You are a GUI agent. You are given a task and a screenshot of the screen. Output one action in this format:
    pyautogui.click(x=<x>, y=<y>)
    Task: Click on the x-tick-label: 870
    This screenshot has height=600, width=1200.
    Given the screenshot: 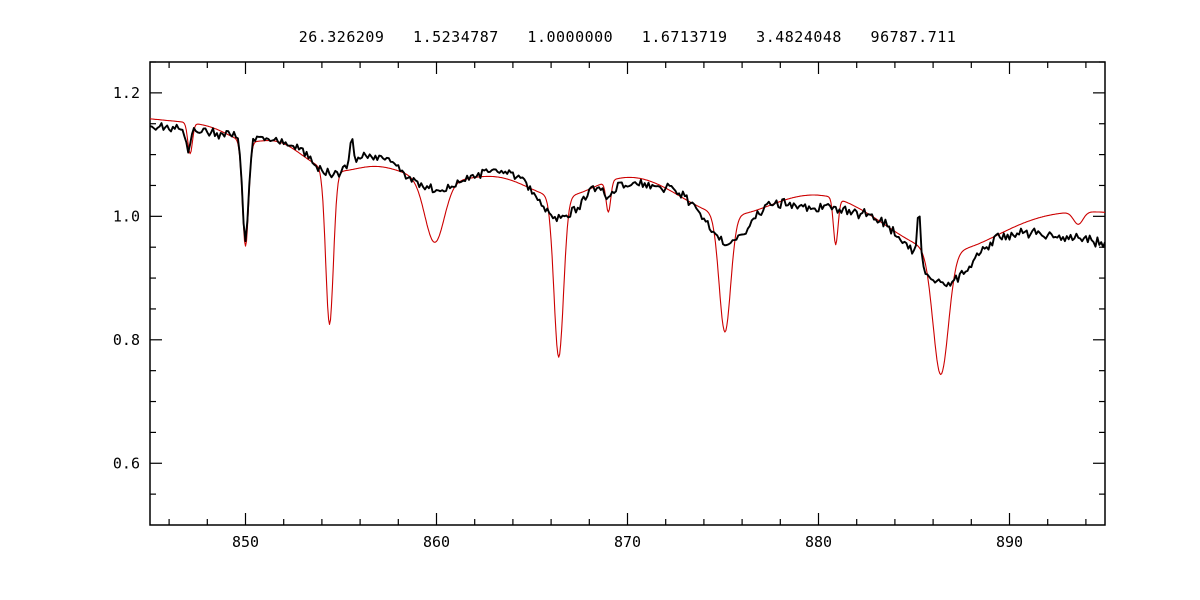 What is the action you would take?
    pyautogui.click(x=627, y=542)
    